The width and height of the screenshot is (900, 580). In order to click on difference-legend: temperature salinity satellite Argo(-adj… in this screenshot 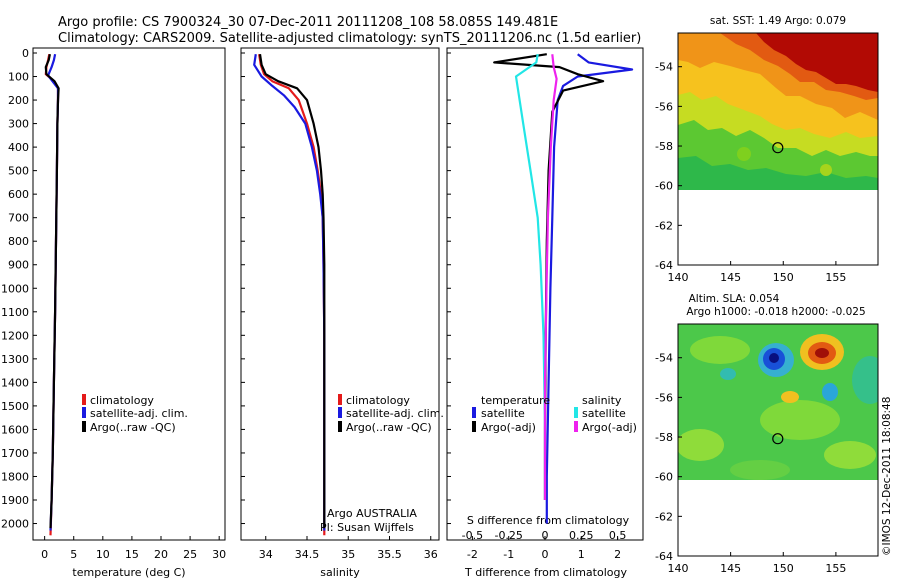, I will do `click(554, 414)`.